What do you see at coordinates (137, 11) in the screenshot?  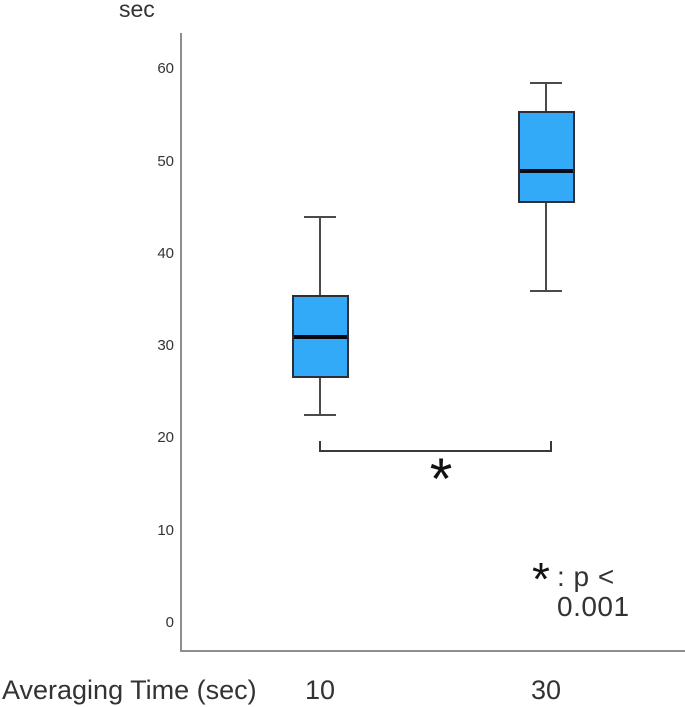 I see `y-axis-unit-label: sec` at bounding box center [137, 11].